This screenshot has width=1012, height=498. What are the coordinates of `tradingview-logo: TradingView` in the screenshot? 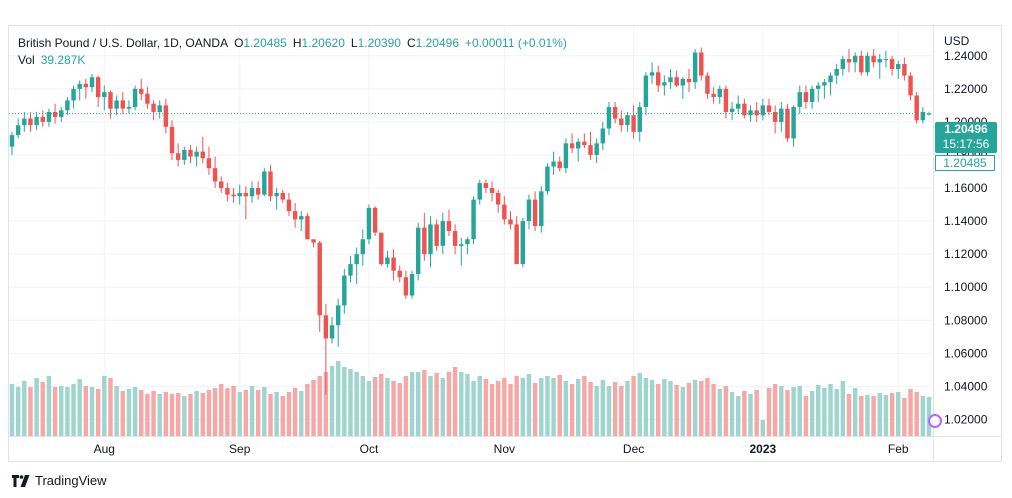 It's located at (59, 480).